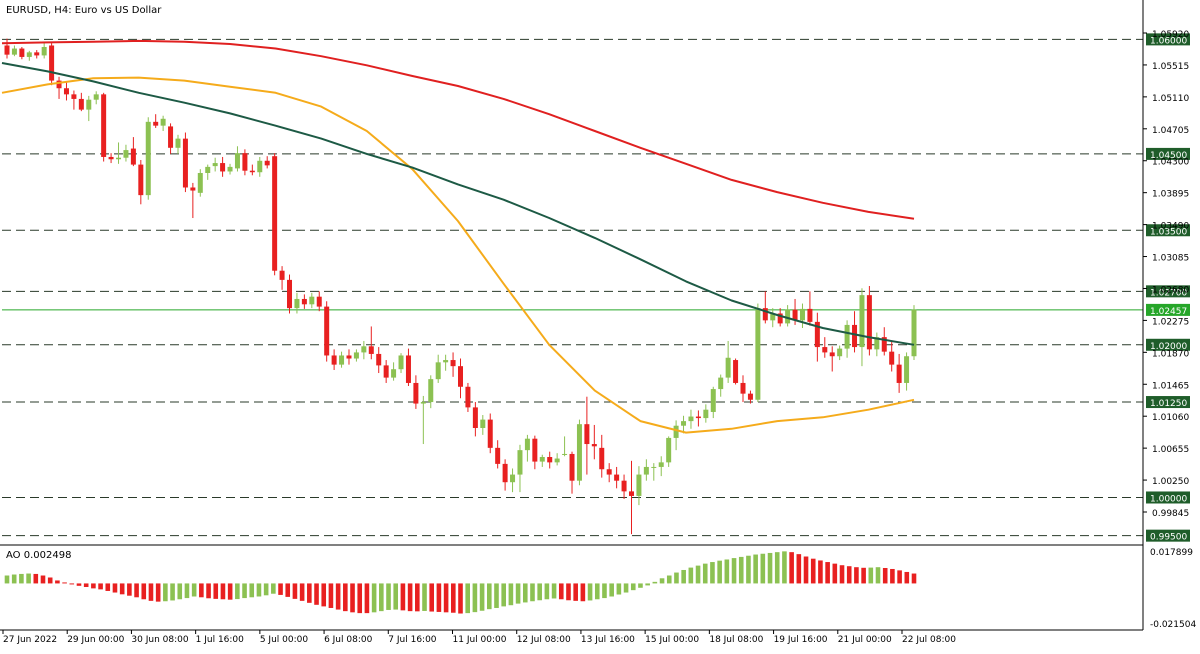  I want to click on price-tick-label: 1.02275, so click(1170, 322).